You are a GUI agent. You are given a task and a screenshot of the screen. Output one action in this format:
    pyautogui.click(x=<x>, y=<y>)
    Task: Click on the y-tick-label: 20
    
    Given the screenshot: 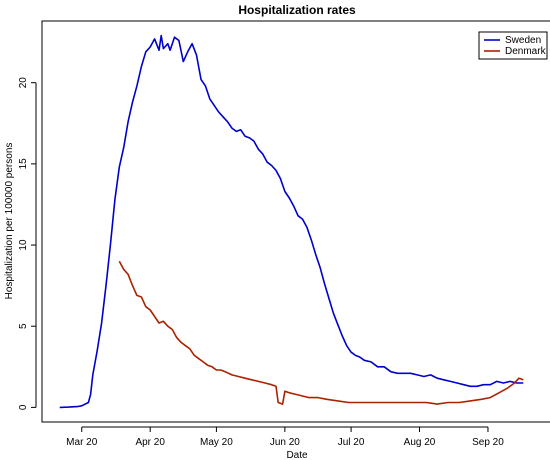 What is the action you would take?
    pyautogui.click(x=23, y=83)
    